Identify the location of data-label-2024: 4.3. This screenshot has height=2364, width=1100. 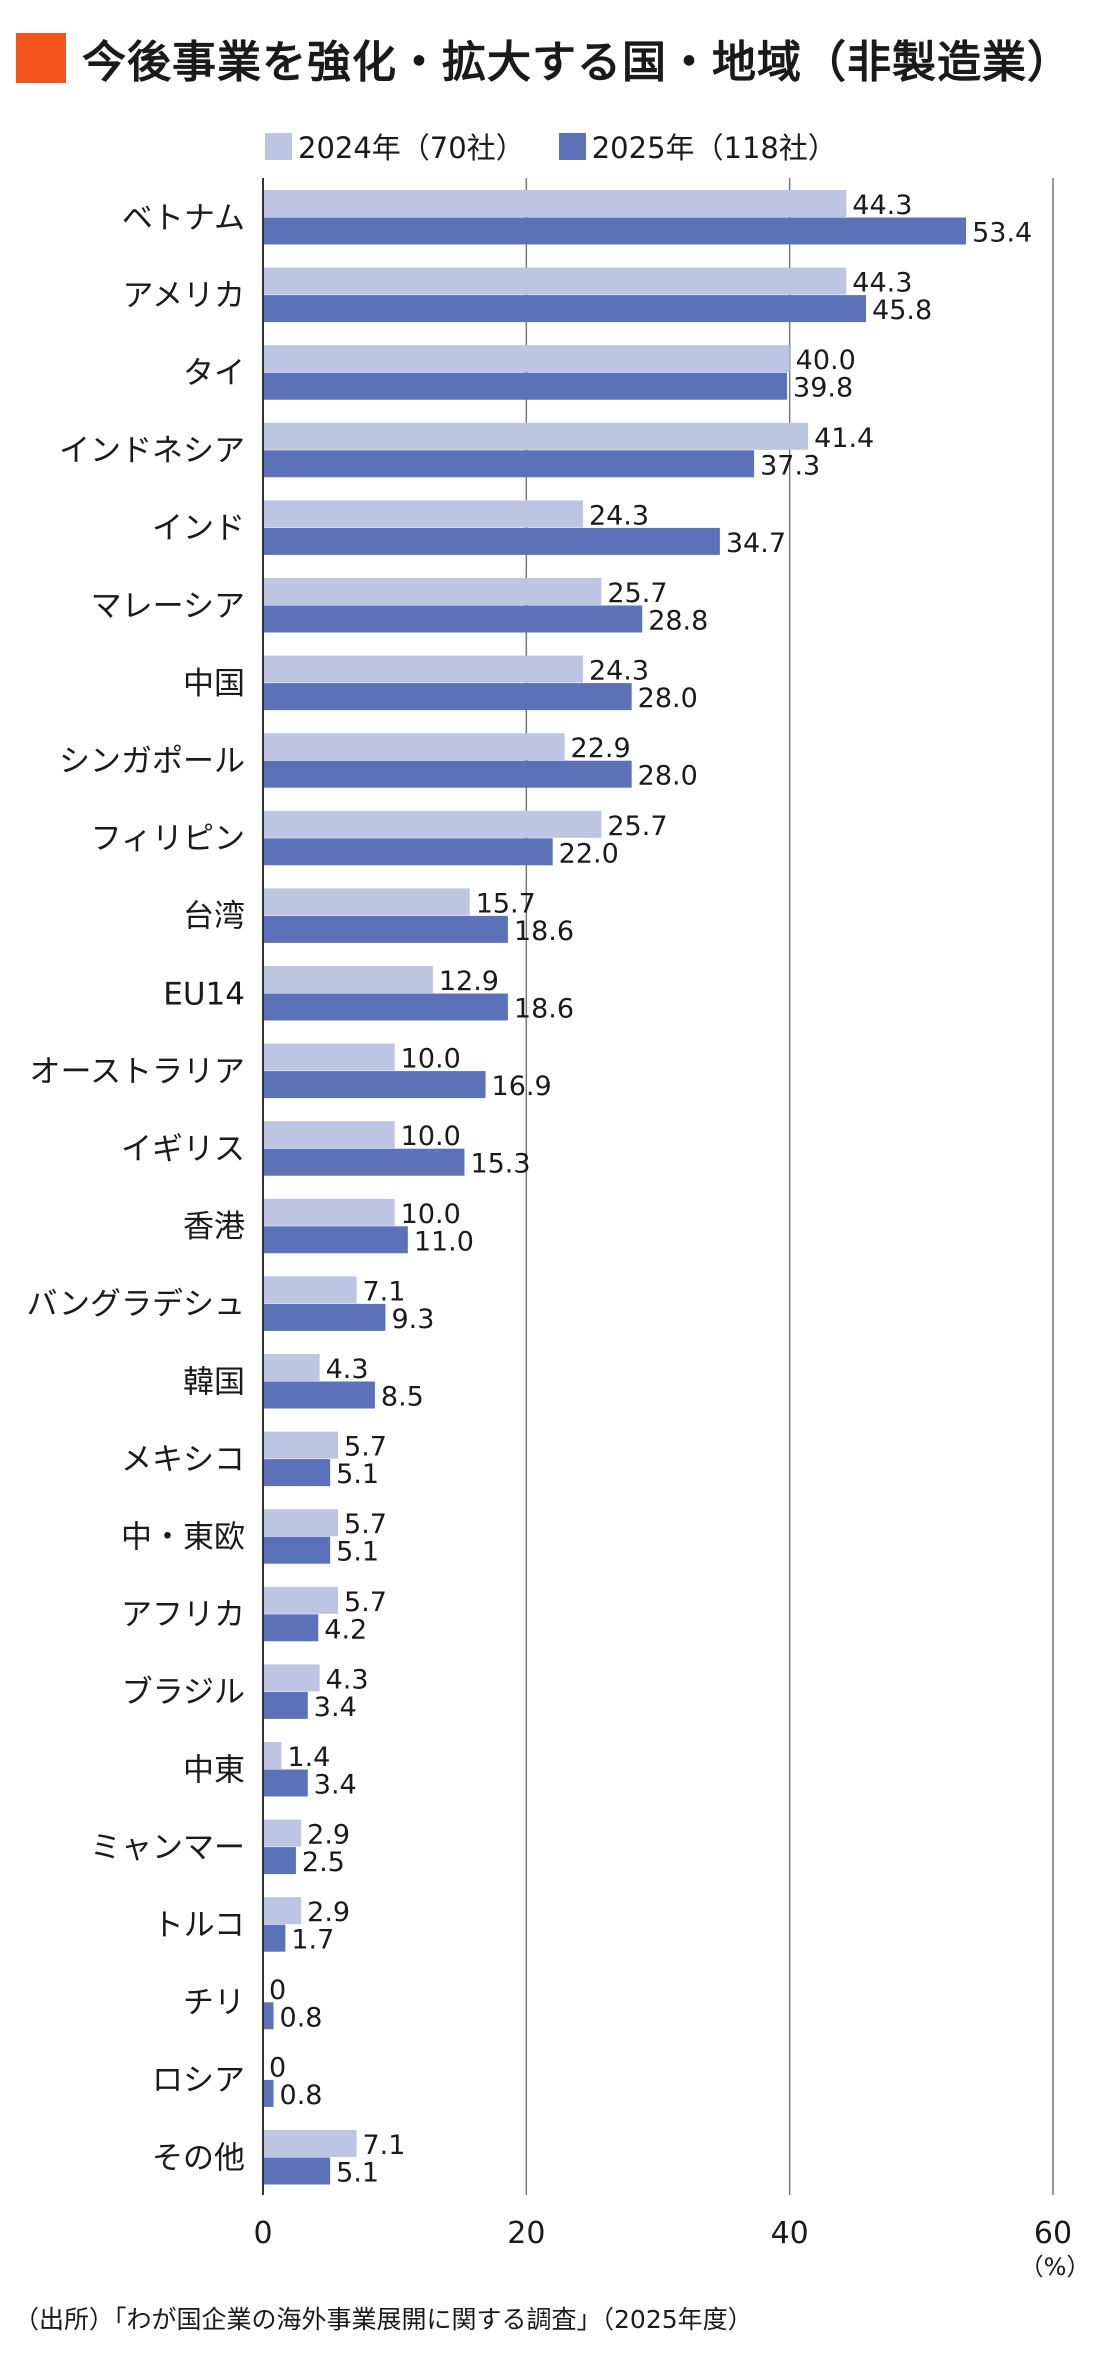
(347, 1679).